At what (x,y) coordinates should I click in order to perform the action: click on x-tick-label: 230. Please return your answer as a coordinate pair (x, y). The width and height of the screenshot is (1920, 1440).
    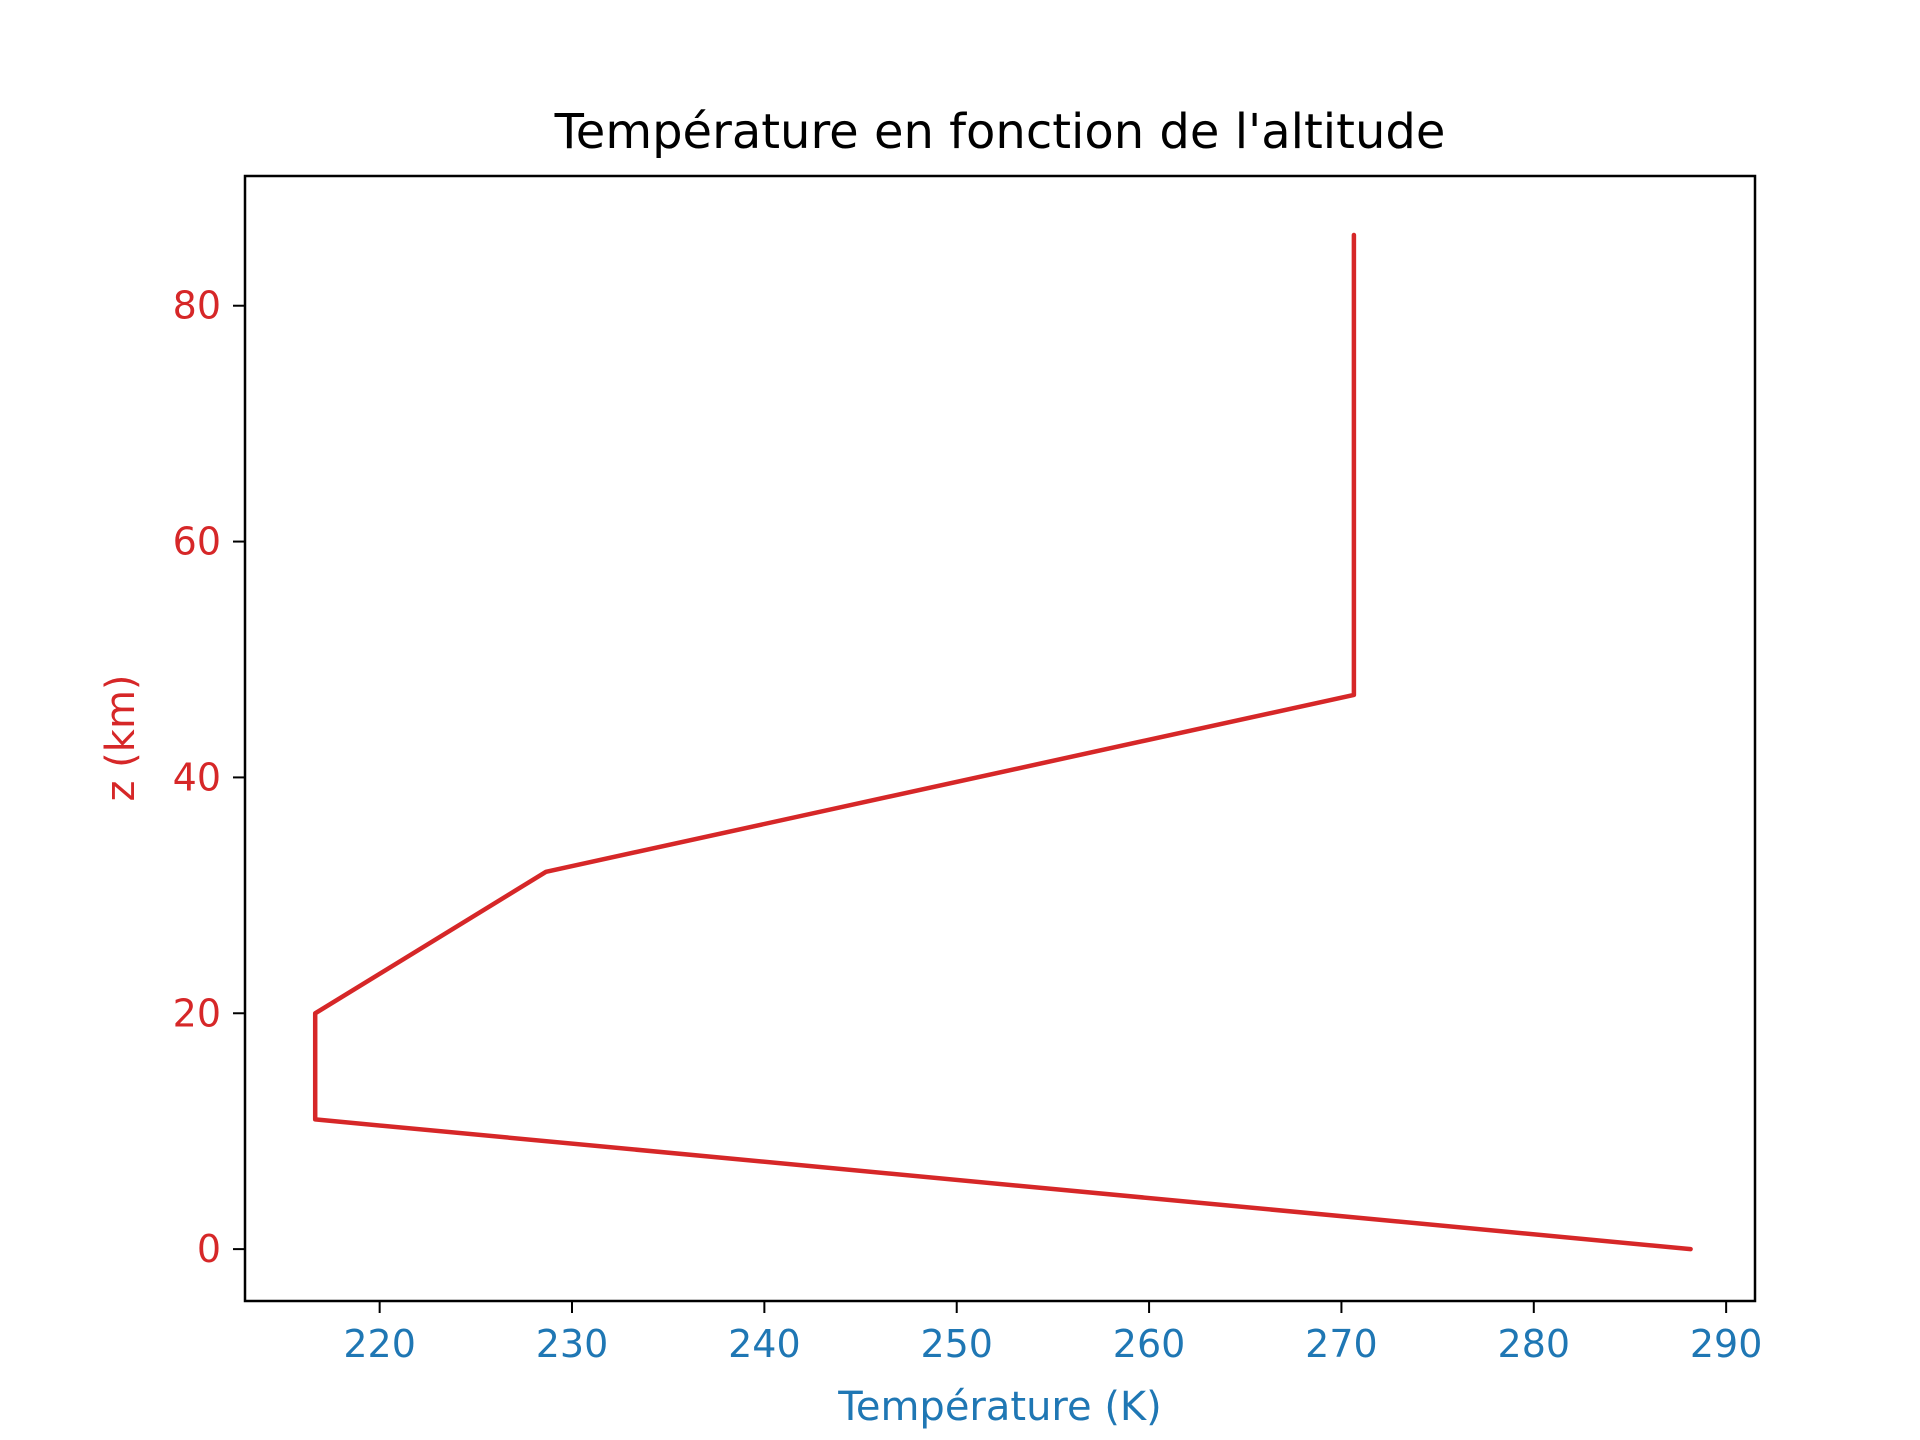
    Looking at the image, I should click on (572, 1344).